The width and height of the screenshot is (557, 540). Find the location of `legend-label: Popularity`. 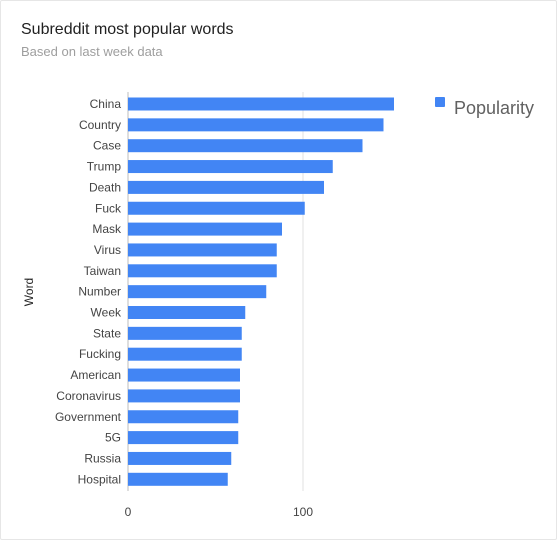

legend-label: Popularity is located at coordinates (494, 108).